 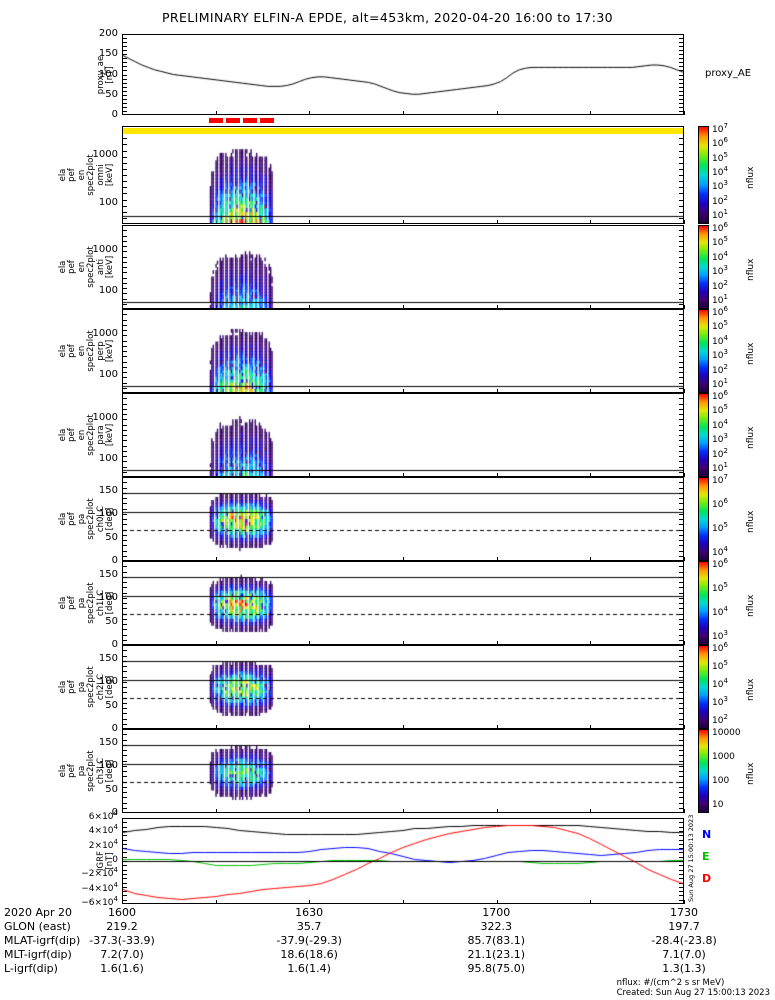 I want to click on colorbar-tick-en-omni-0: 10⁷, so click(x=720, y=129).